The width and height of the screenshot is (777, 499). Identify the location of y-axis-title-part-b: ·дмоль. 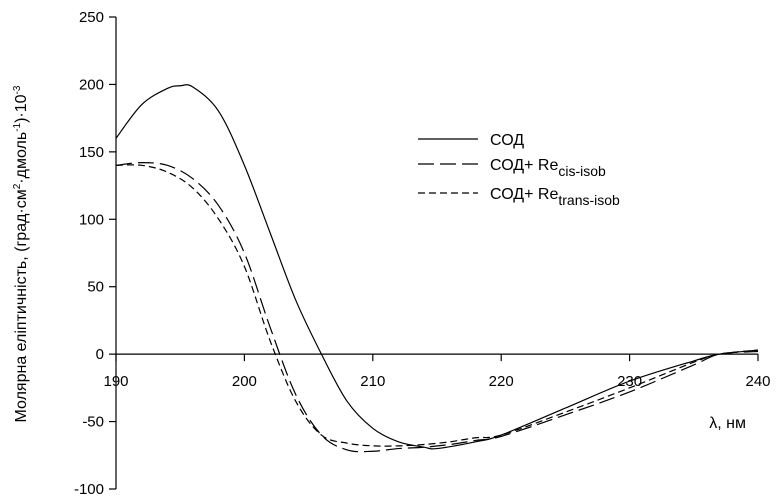
(21, 158).